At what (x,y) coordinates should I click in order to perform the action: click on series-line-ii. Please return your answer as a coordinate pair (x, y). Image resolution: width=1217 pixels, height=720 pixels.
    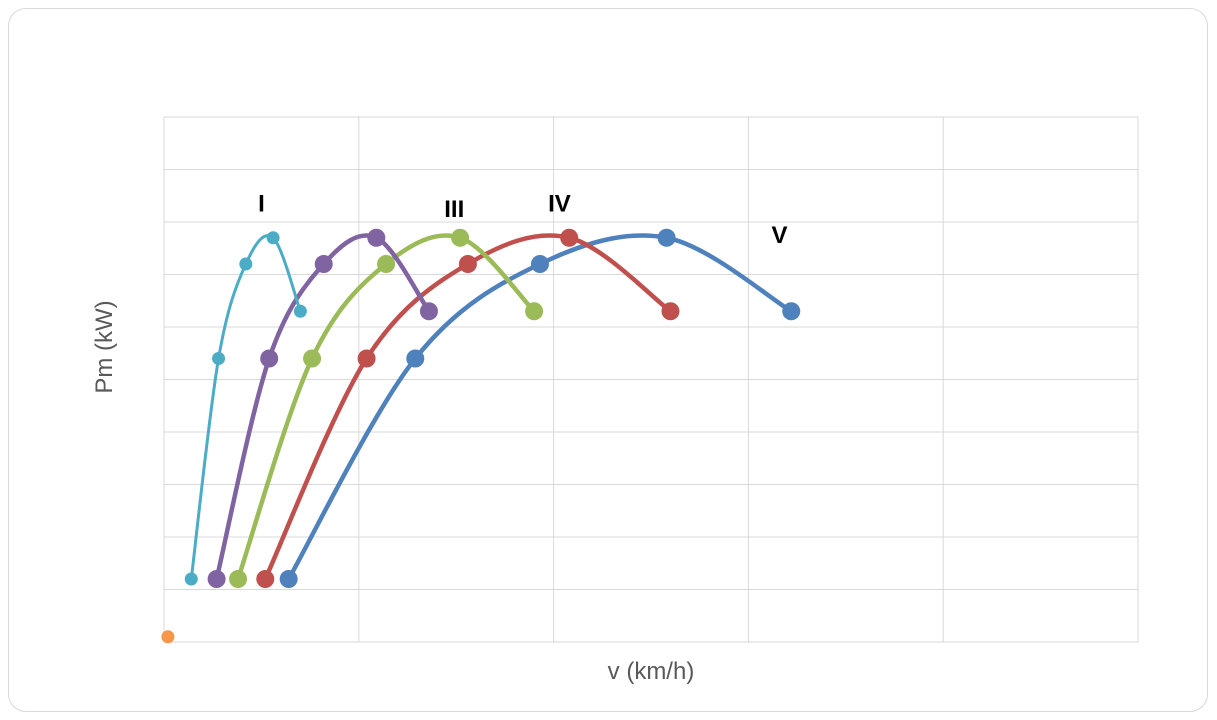
    Looking at the image, I should click on (323, 407).